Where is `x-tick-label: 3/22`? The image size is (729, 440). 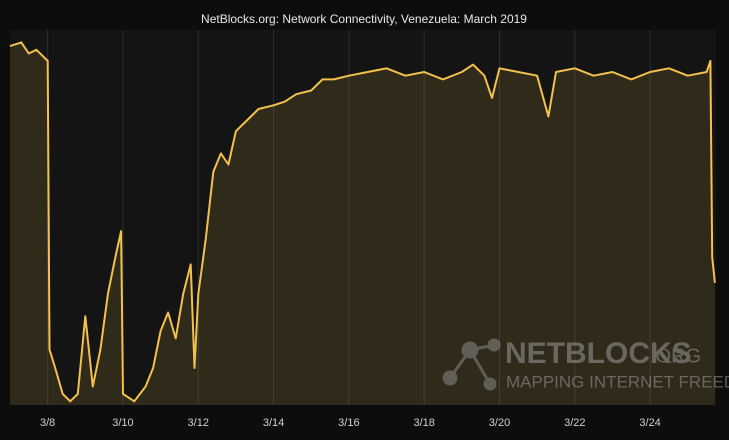 x-tick-label: 3/22 is located at coordinates (574, 423).